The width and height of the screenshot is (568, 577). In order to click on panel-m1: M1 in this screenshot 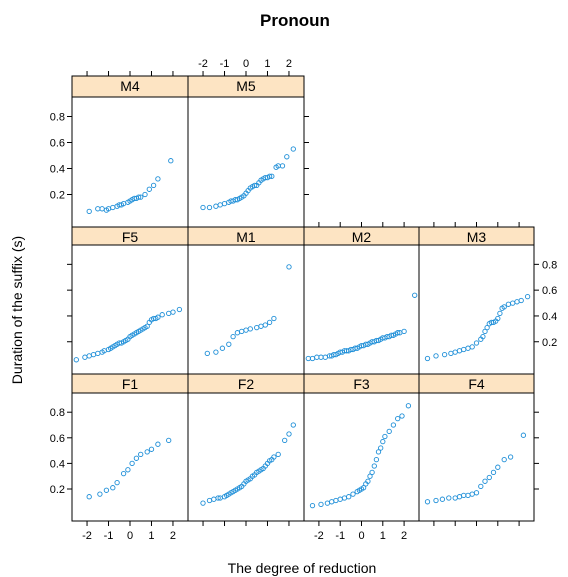, I will do `click(246, 300)`.